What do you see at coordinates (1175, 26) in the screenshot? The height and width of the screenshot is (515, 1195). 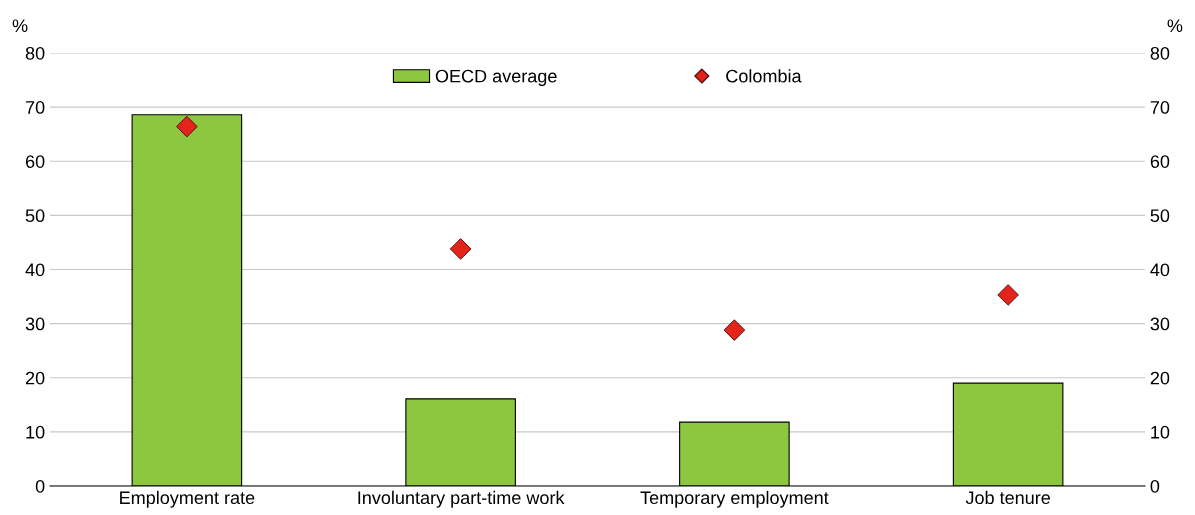 I see `y2-axis-title: %` at bounding box center [1175, 26].